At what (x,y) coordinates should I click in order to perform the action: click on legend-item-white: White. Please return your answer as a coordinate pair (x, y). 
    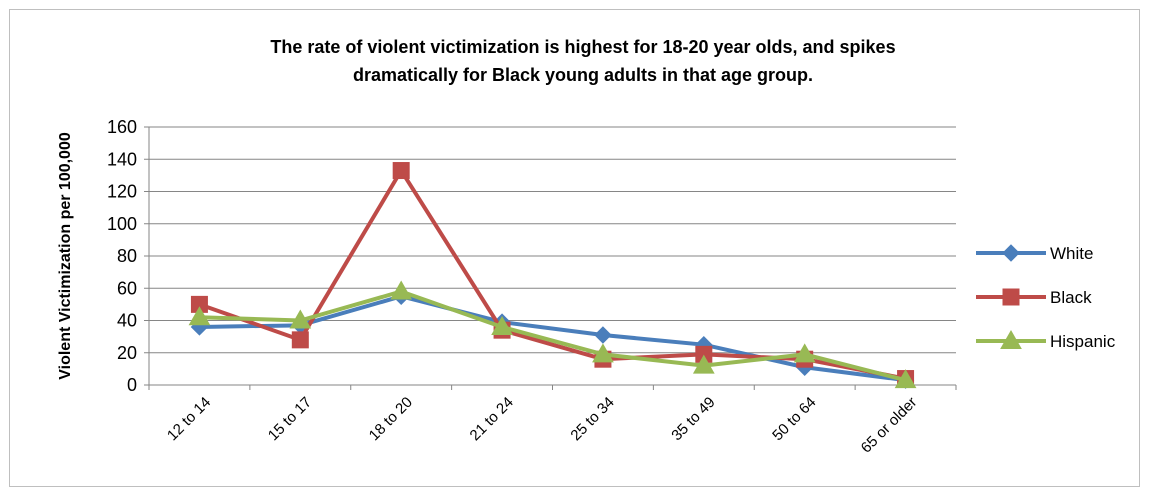
    Looking at the image, I should click on (1034, 253).